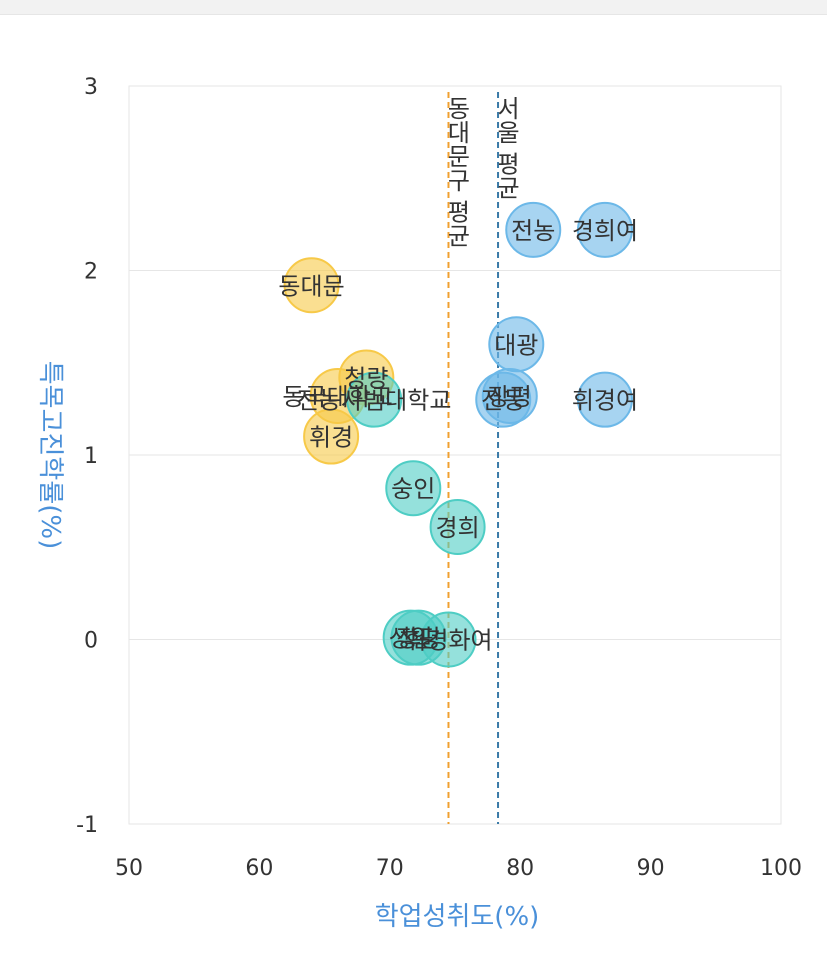  Describe the element at coordinates (473, 458) in the screenshot. I see `reference-lines` at that location.